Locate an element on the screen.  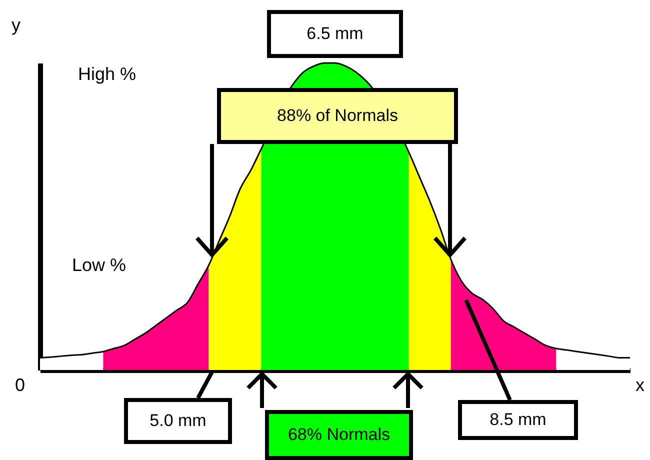
text-box: 8.5 mm is located at coordinates (518, 420).